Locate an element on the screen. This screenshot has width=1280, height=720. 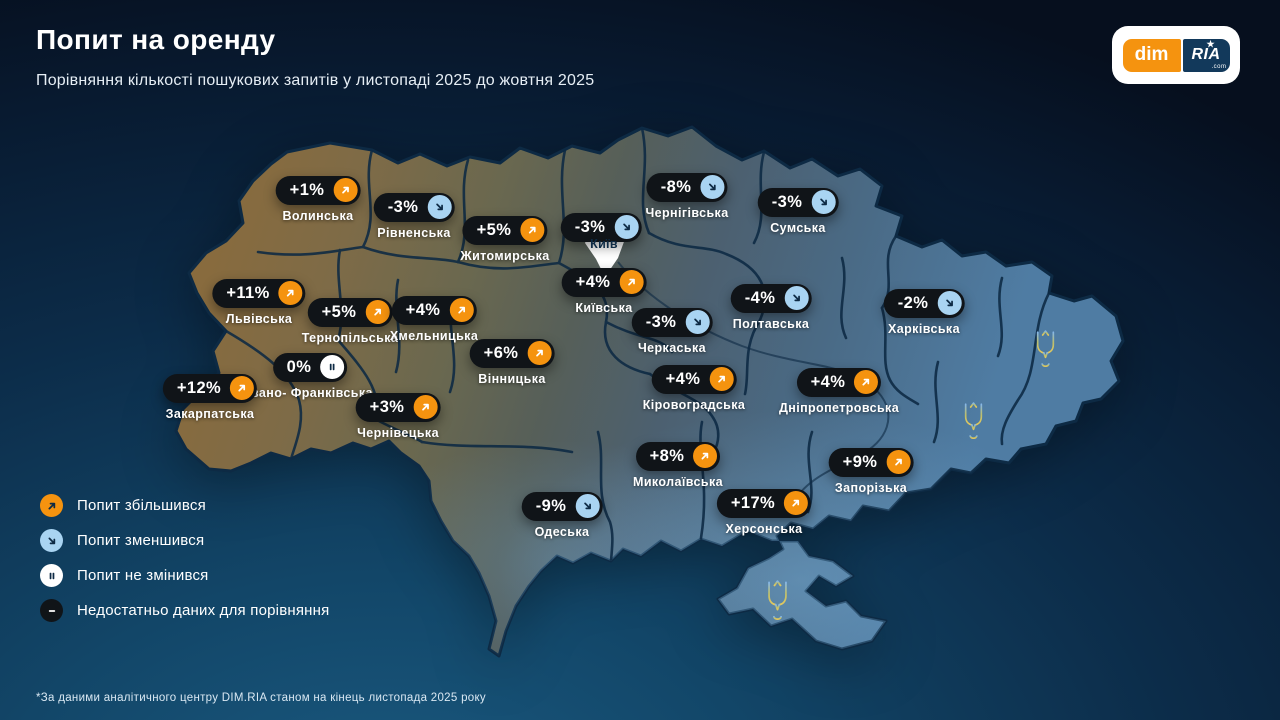
region-name-label: Запорізька is located at coordinates (871, 487).